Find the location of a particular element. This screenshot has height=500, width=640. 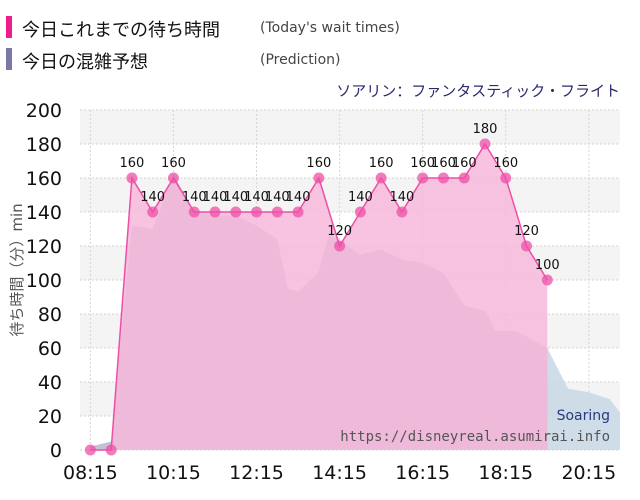

legend-actual-label: 今日これまでの待ち時間 is located at coordinates (121, 30).